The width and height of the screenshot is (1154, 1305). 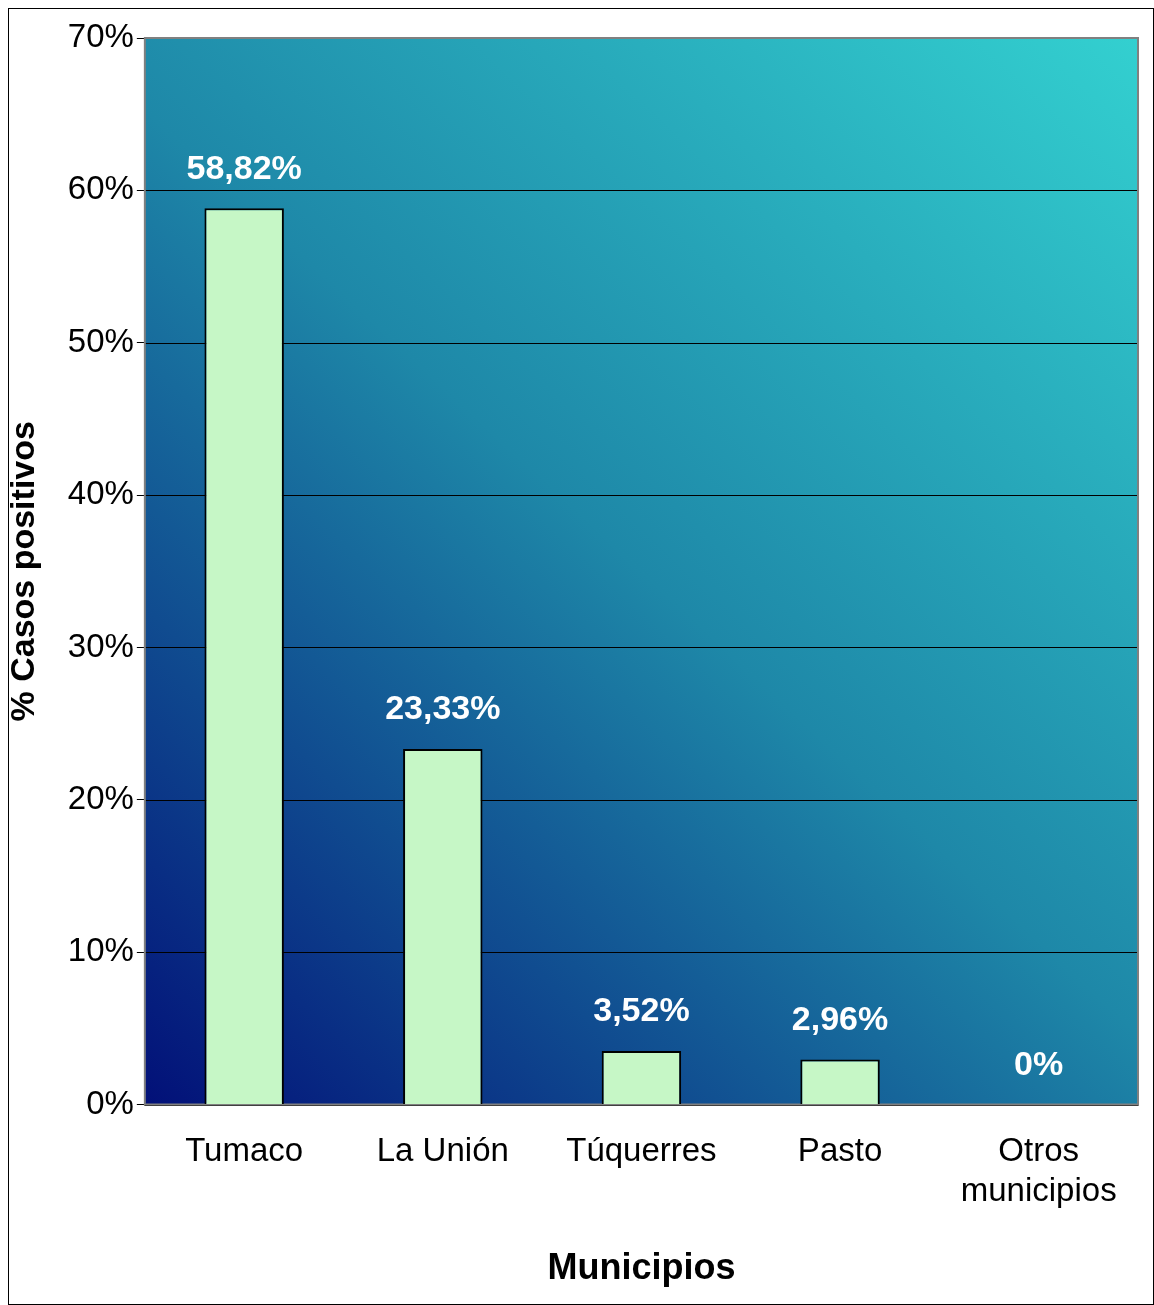 I want to click on y-tick-label: 40%, so click(x=100, y=493).